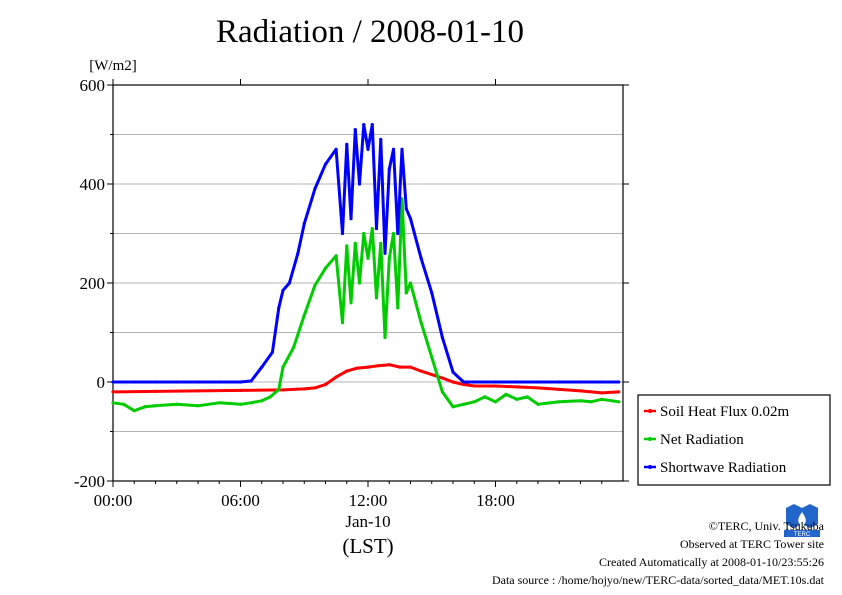 The width and height of the screenshot is (842, 595). What do you see at coordinates (723, 468) in the screenshot?
I see `legend-label: Shortwave Radiation` at bounding box center [723, 468].